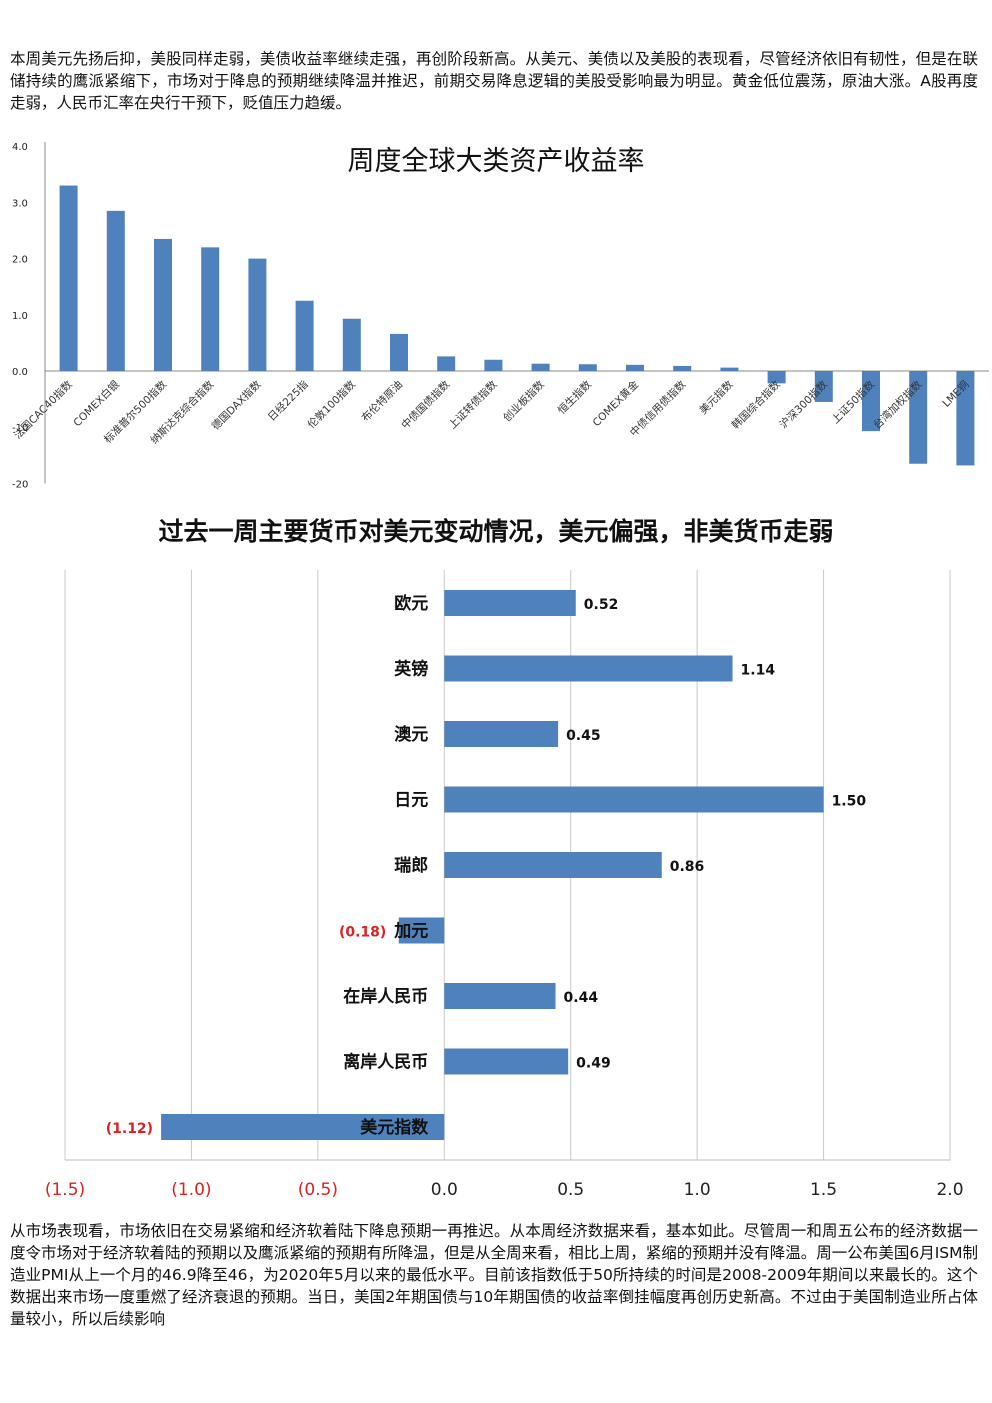  Describe the element at coordinates (411, 734) in the screenshot. I see `category-label: 澳元` at that location.